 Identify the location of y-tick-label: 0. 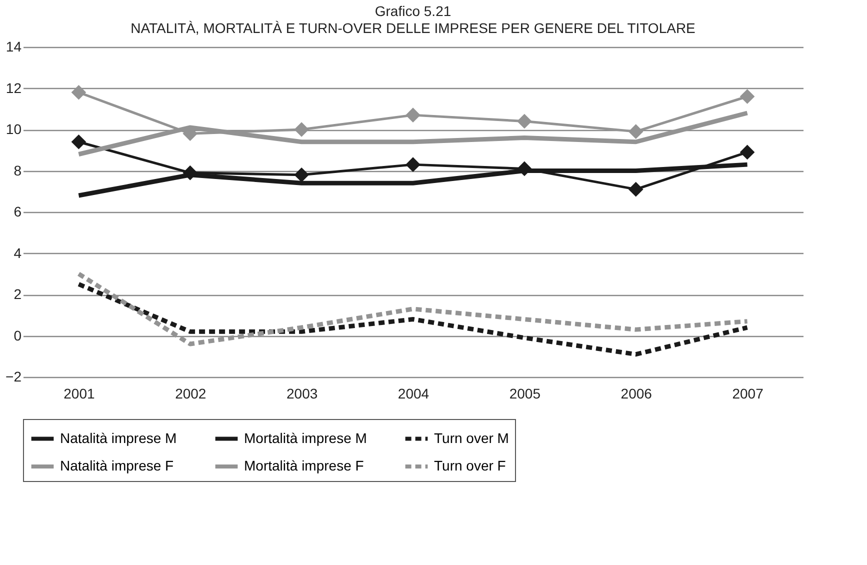
(18, 335).